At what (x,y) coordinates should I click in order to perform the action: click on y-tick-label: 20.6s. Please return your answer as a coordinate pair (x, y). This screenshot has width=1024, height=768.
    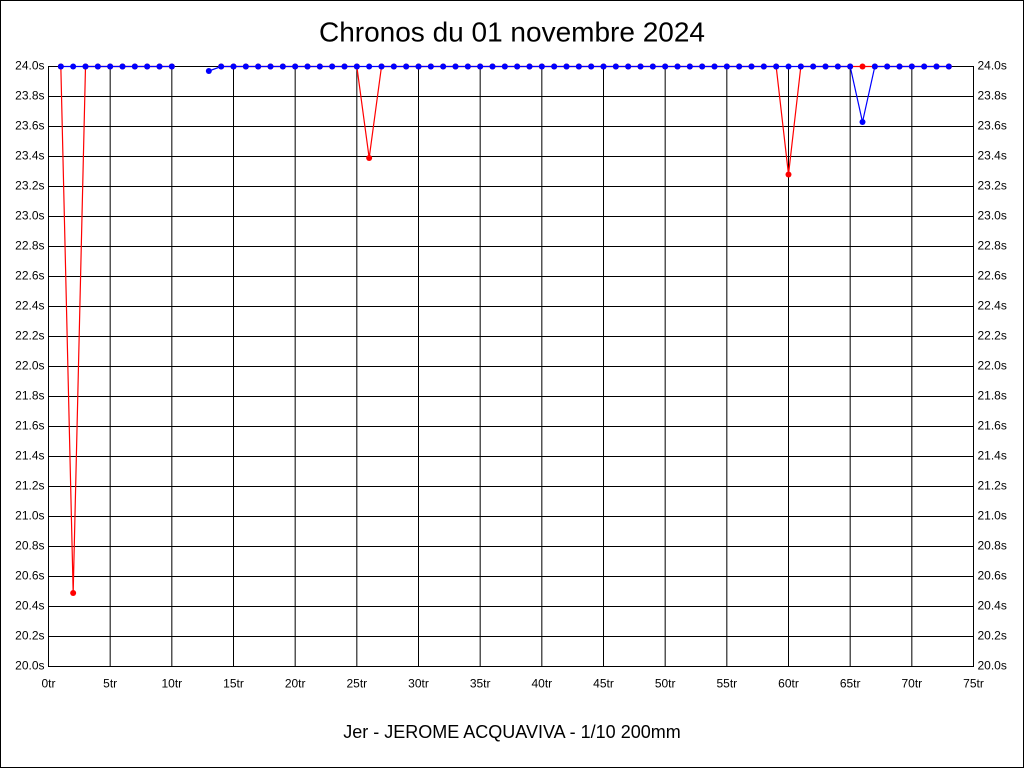
    Looking at the image, I should click on (29, 576).